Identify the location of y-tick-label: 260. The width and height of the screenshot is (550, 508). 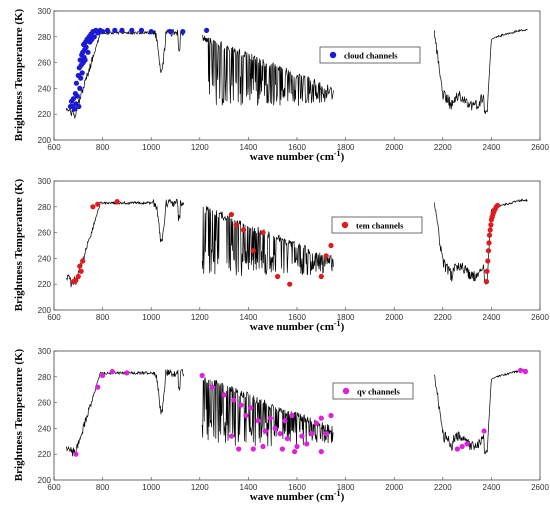
(45, 403).